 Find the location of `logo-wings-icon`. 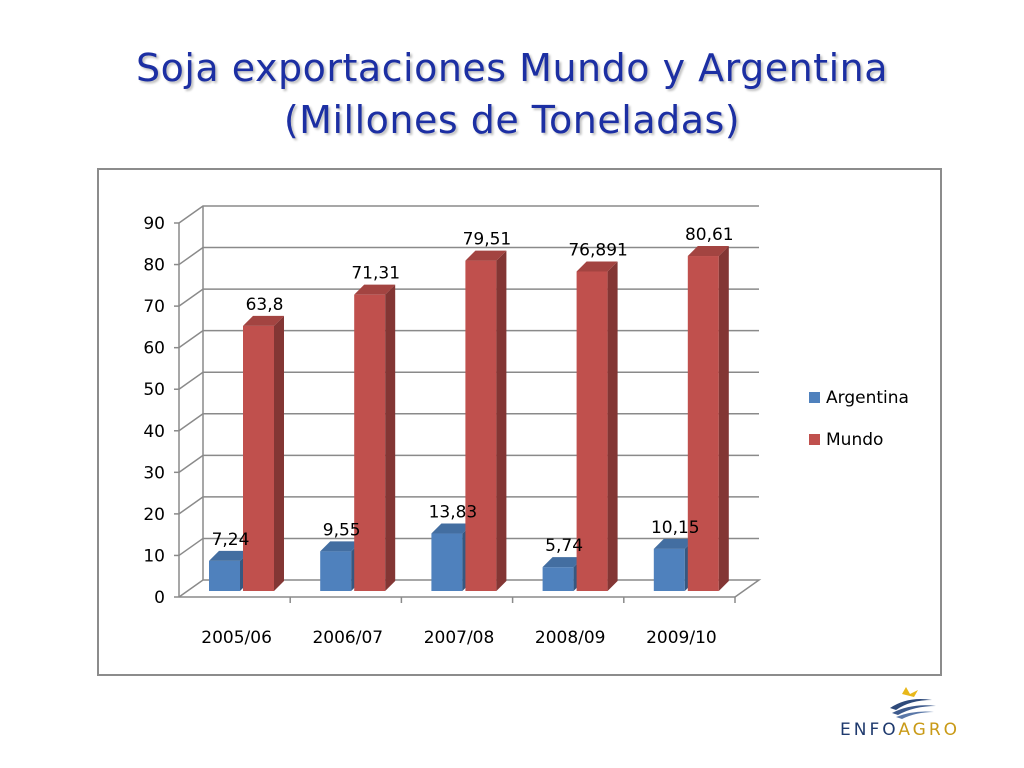

logo-wings-icon is located at coordinates (913, 703).